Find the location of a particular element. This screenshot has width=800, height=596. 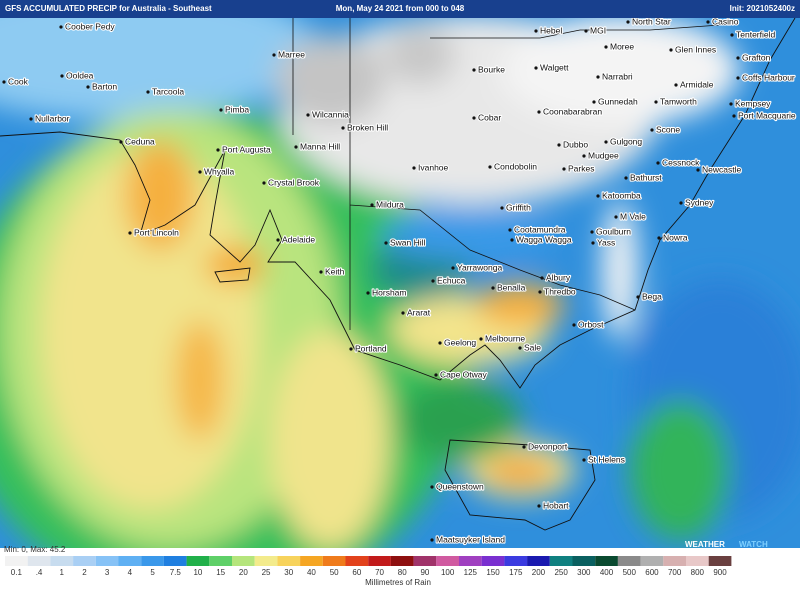

logo-b: WATCH is located at coordinates (753, 544).